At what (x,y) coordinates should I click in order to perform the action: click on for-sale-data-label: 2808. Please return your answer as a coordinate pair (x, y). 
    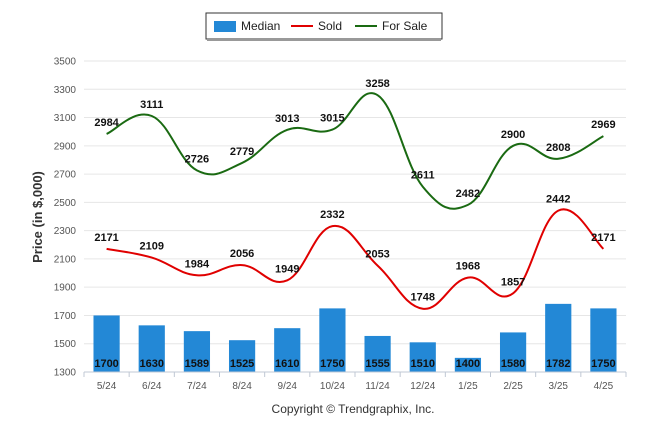
    Looking at the image, I should click on (558, 148).